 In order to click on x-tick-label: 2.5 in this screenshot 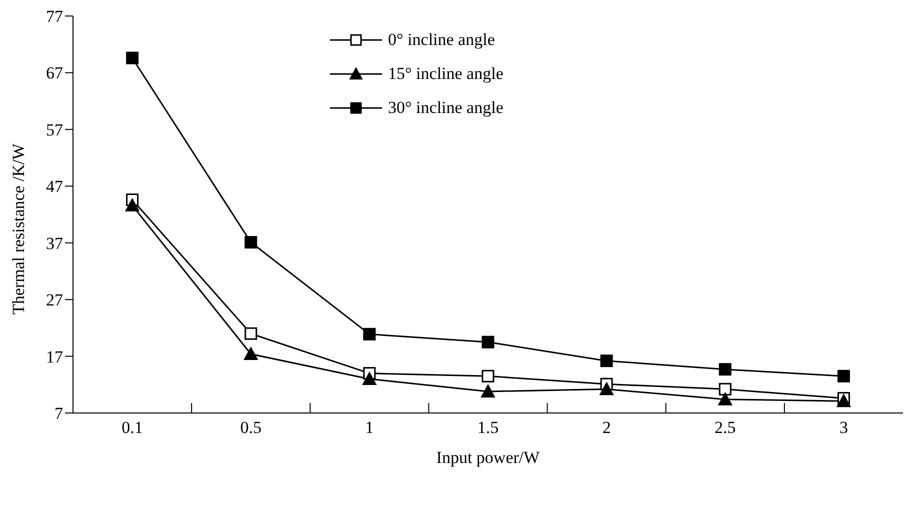, I will do `click(725, 427)`.